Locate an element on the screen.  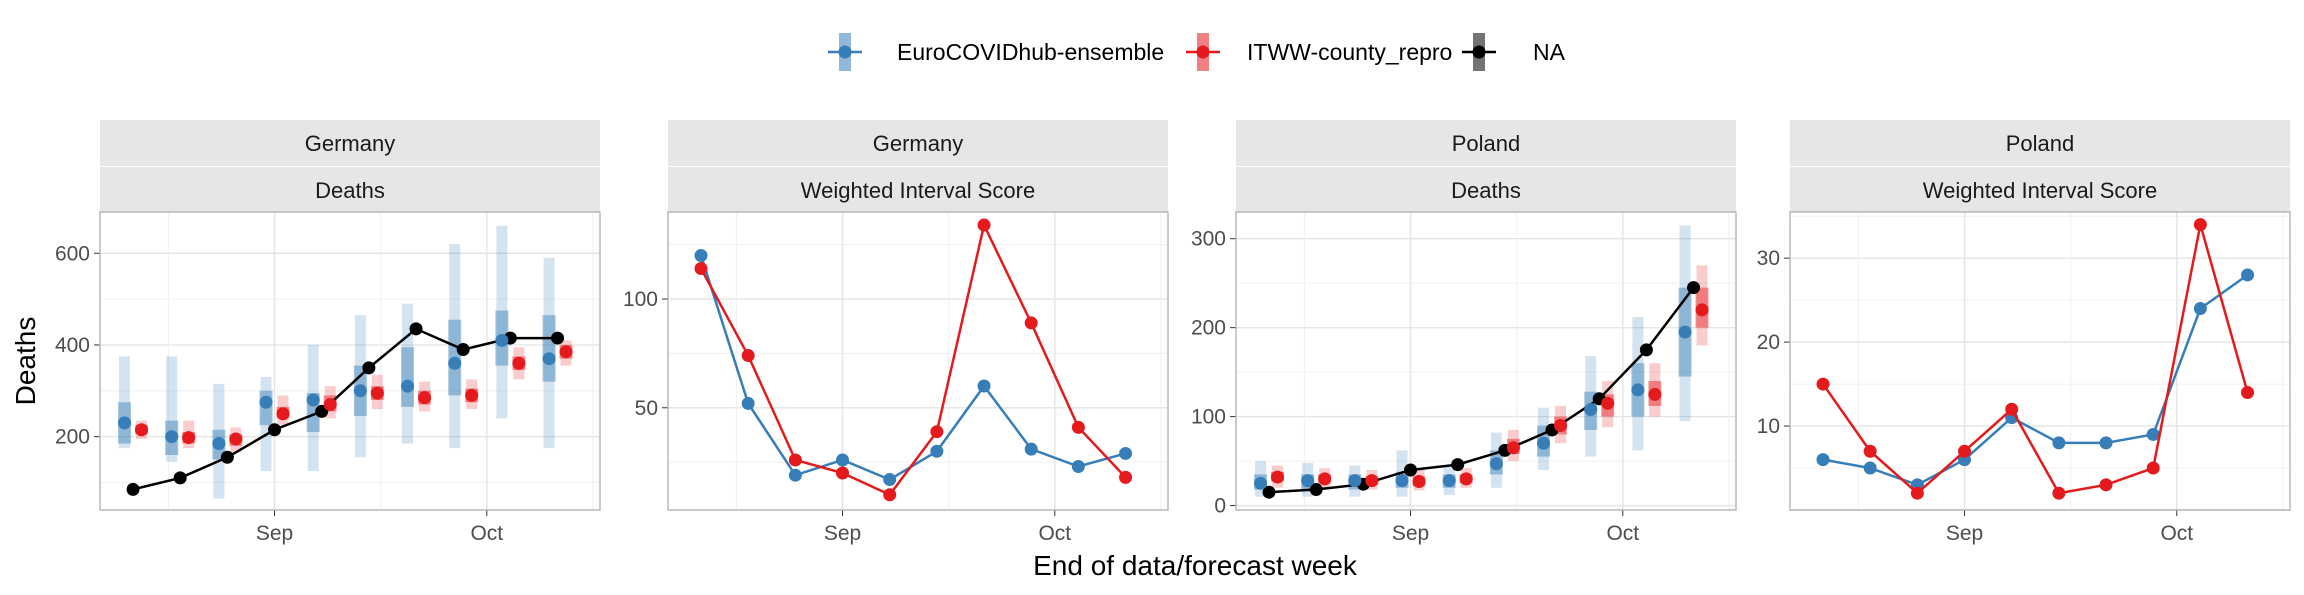
y-tick-label: 400 is located at coordinates (72, 345).